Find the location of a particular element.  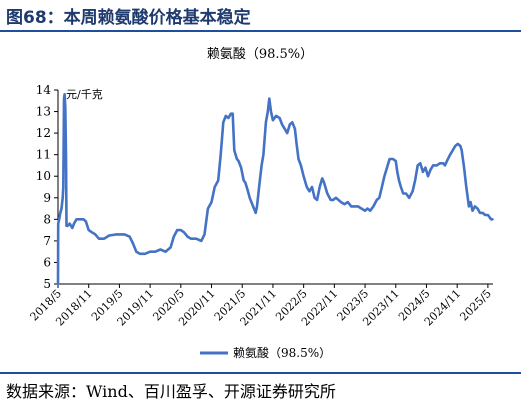

figure-title: 图68：本周赖氨酸价格基本稳定 is located at coordinates (128, 18).